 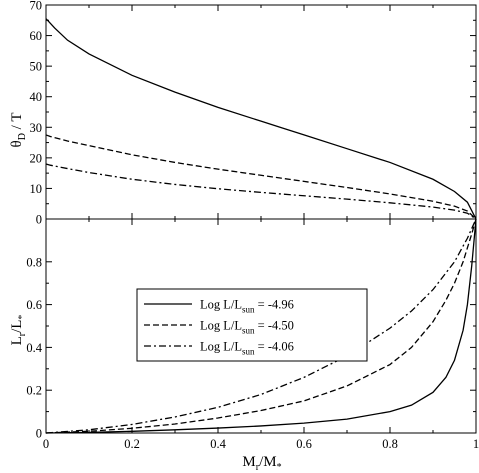 What do you see at coordinates (34, 391) in the screenshot?
I see `y-tick-label: 0.2` at bounding box center [34, 391].